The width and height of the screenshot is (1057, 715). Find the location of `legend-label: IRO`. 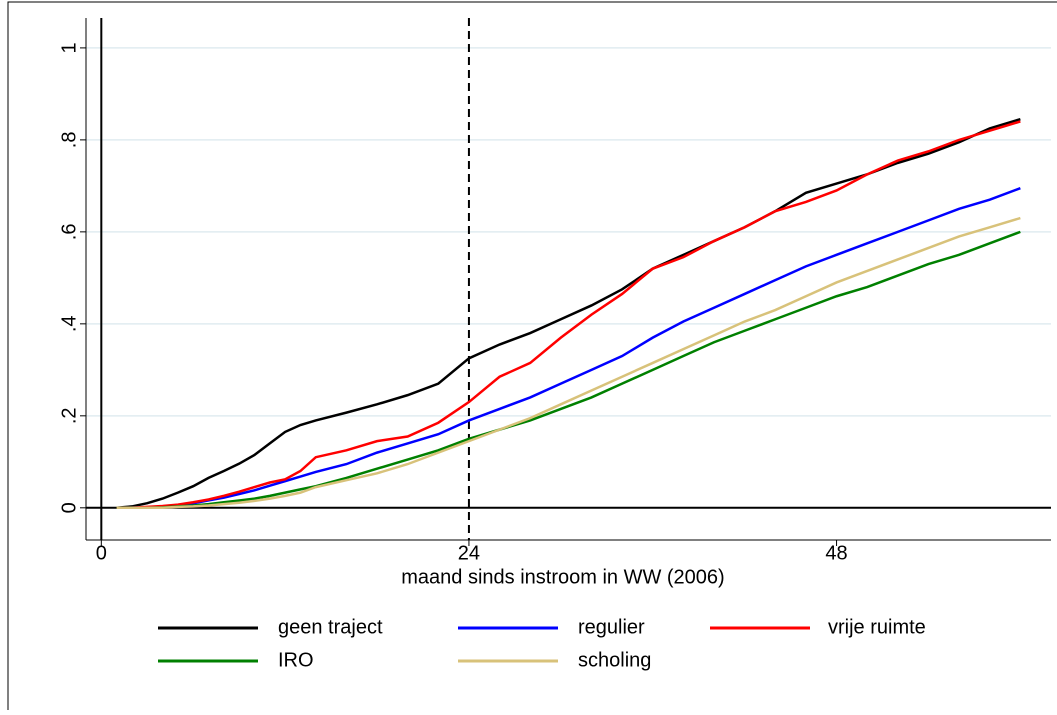

legend-label: IRO is located at coordinates (296, 660).